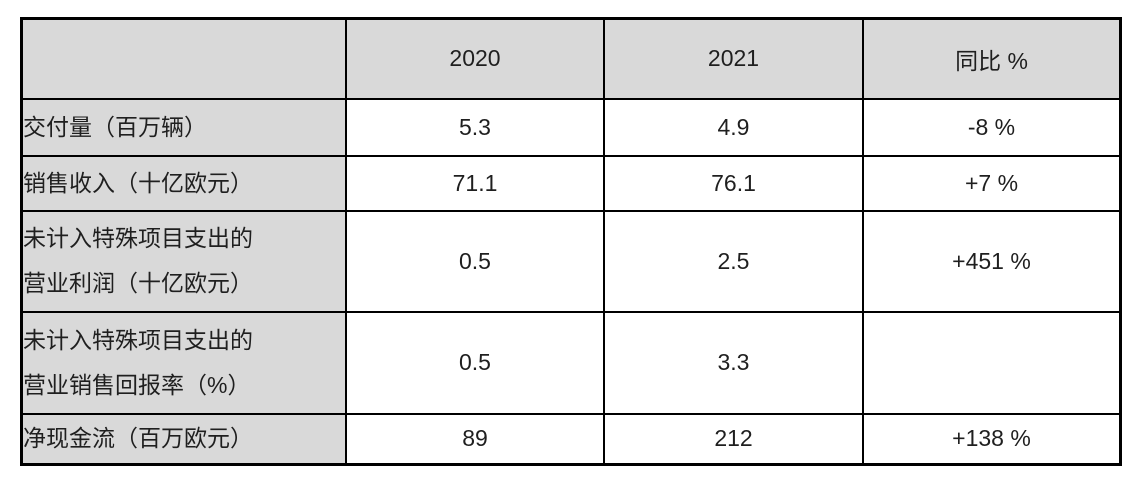 This screenshot has height=481, width=1125. What do you see at coordinates (733, 362) in the screenshot?
I see `cell-operating-return-2021: 3.3` at bounding box center [733, 362].